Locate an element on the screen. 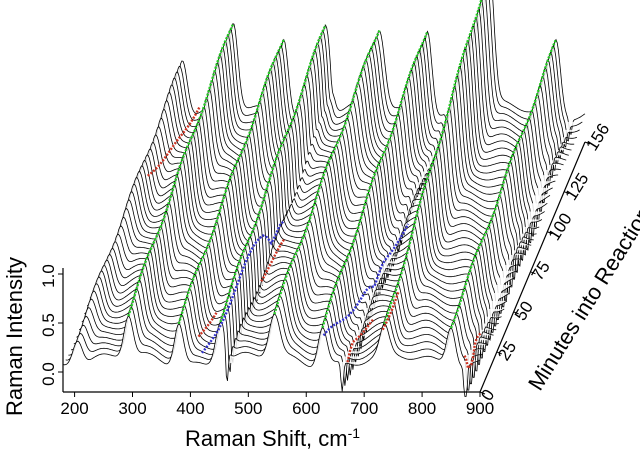 This screenshot has width=640, height=454. x-axis-ticks: 200 300 400 500 600 700 800 900 is located at coordinates (277, 405).